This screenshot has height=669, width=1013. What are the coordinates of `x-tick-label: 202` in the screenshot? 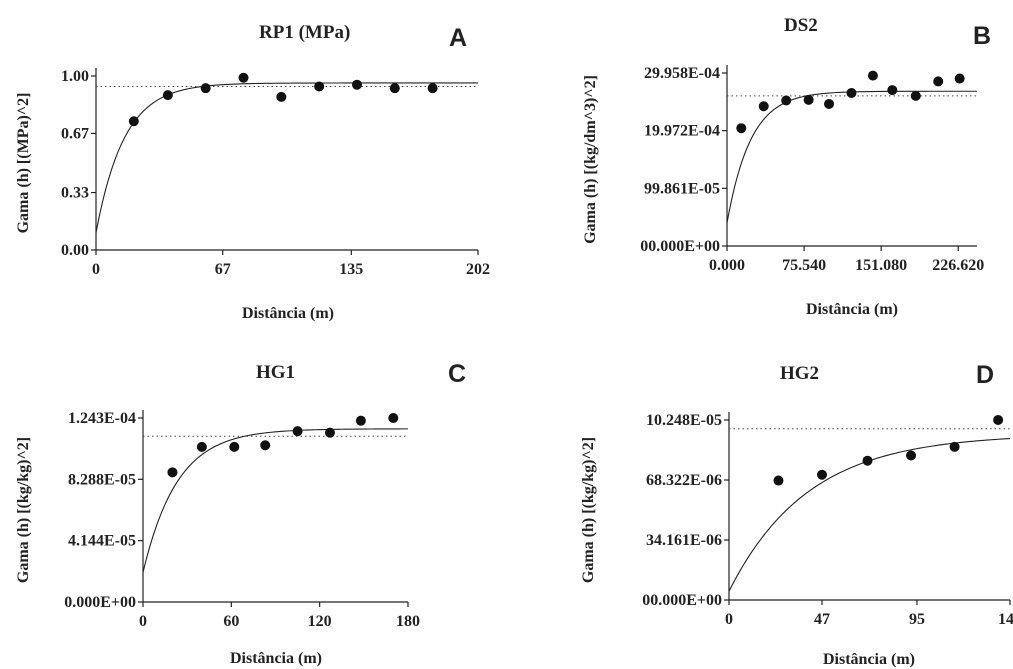 It's located at (478, 269).